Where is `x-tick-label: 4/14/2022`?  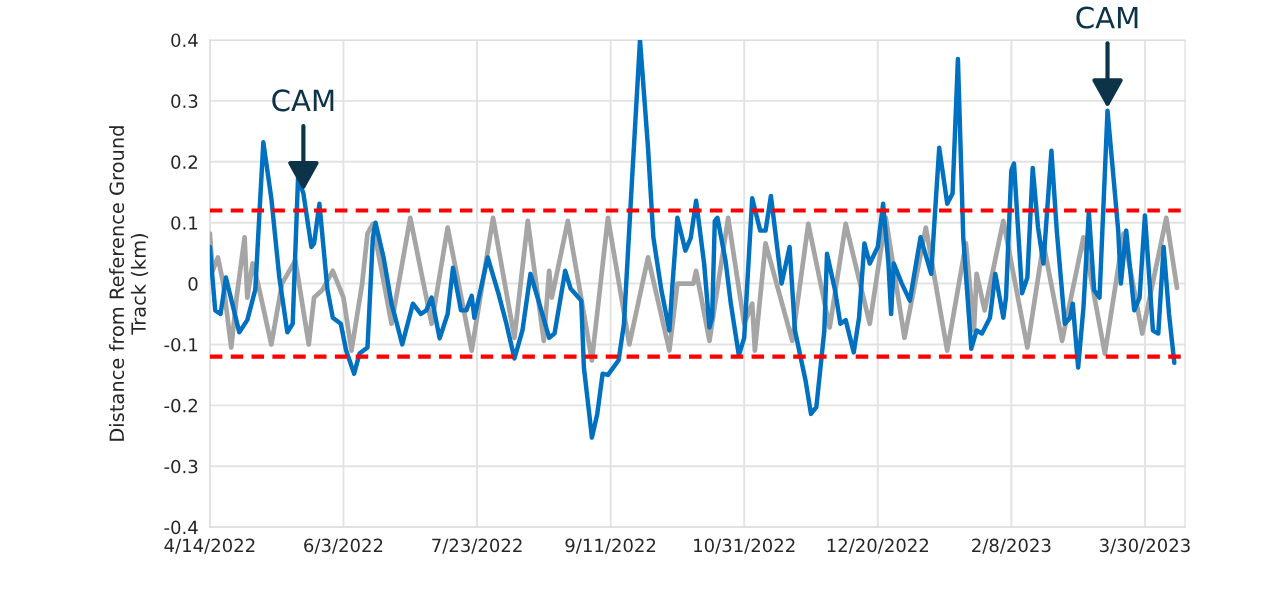
x-tick-label: 4/14/2022 is located at coordinates (209, 546).